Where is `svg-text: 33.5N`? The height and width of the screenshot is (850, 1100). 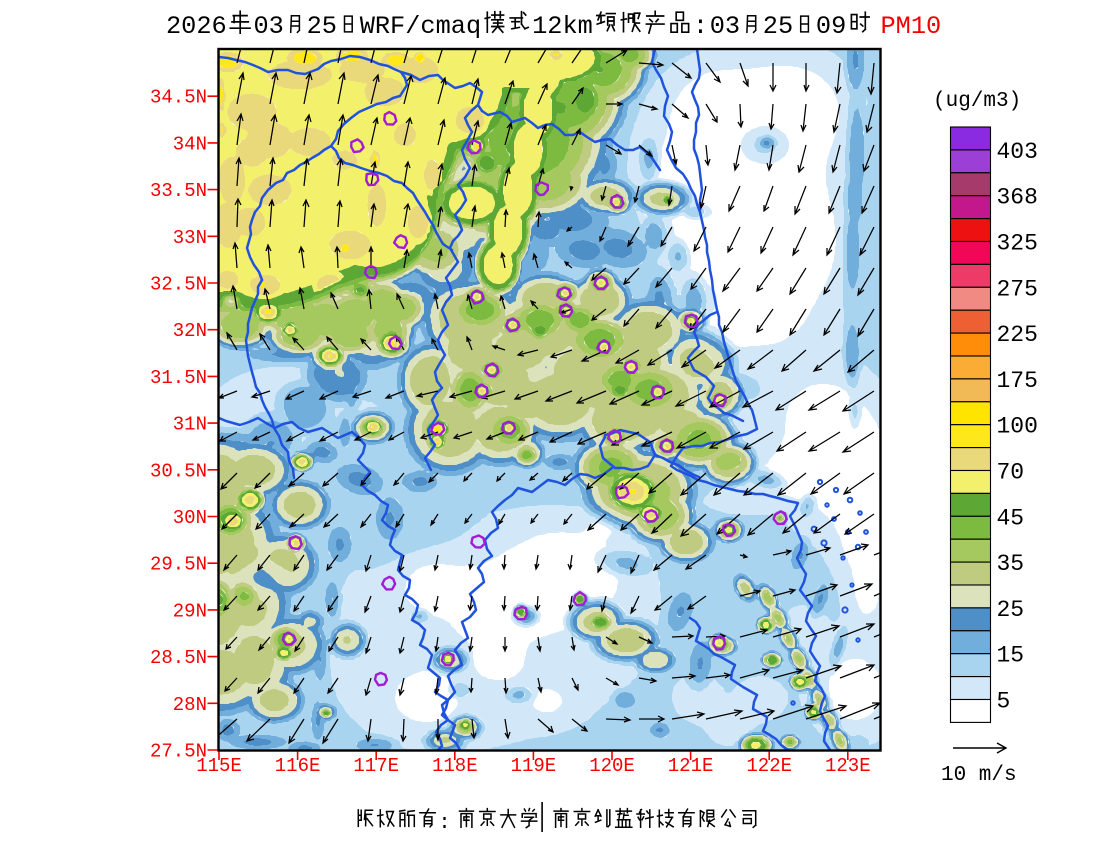 svg-text: 33.5N is located at coordinates (178, 191).